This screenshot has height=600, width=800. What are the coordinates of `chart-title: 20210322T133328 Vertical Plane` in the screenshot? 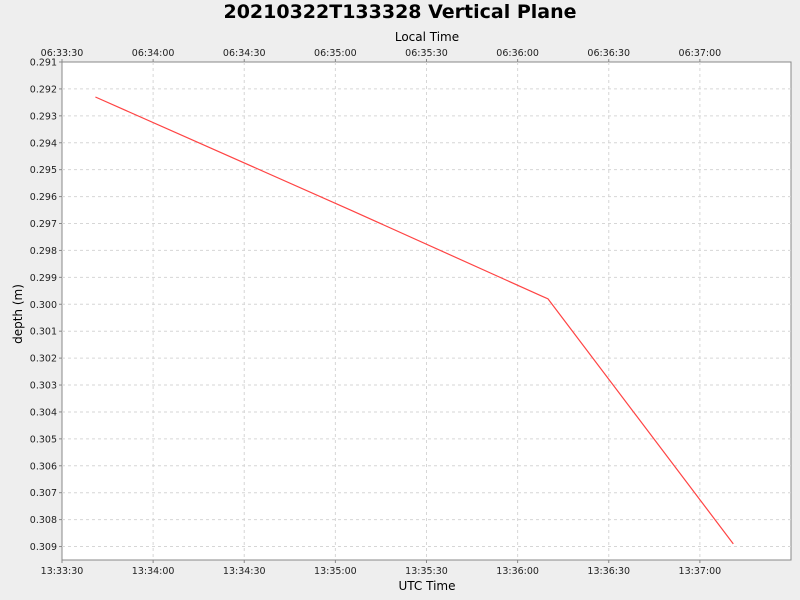 It's located at (399, 12).